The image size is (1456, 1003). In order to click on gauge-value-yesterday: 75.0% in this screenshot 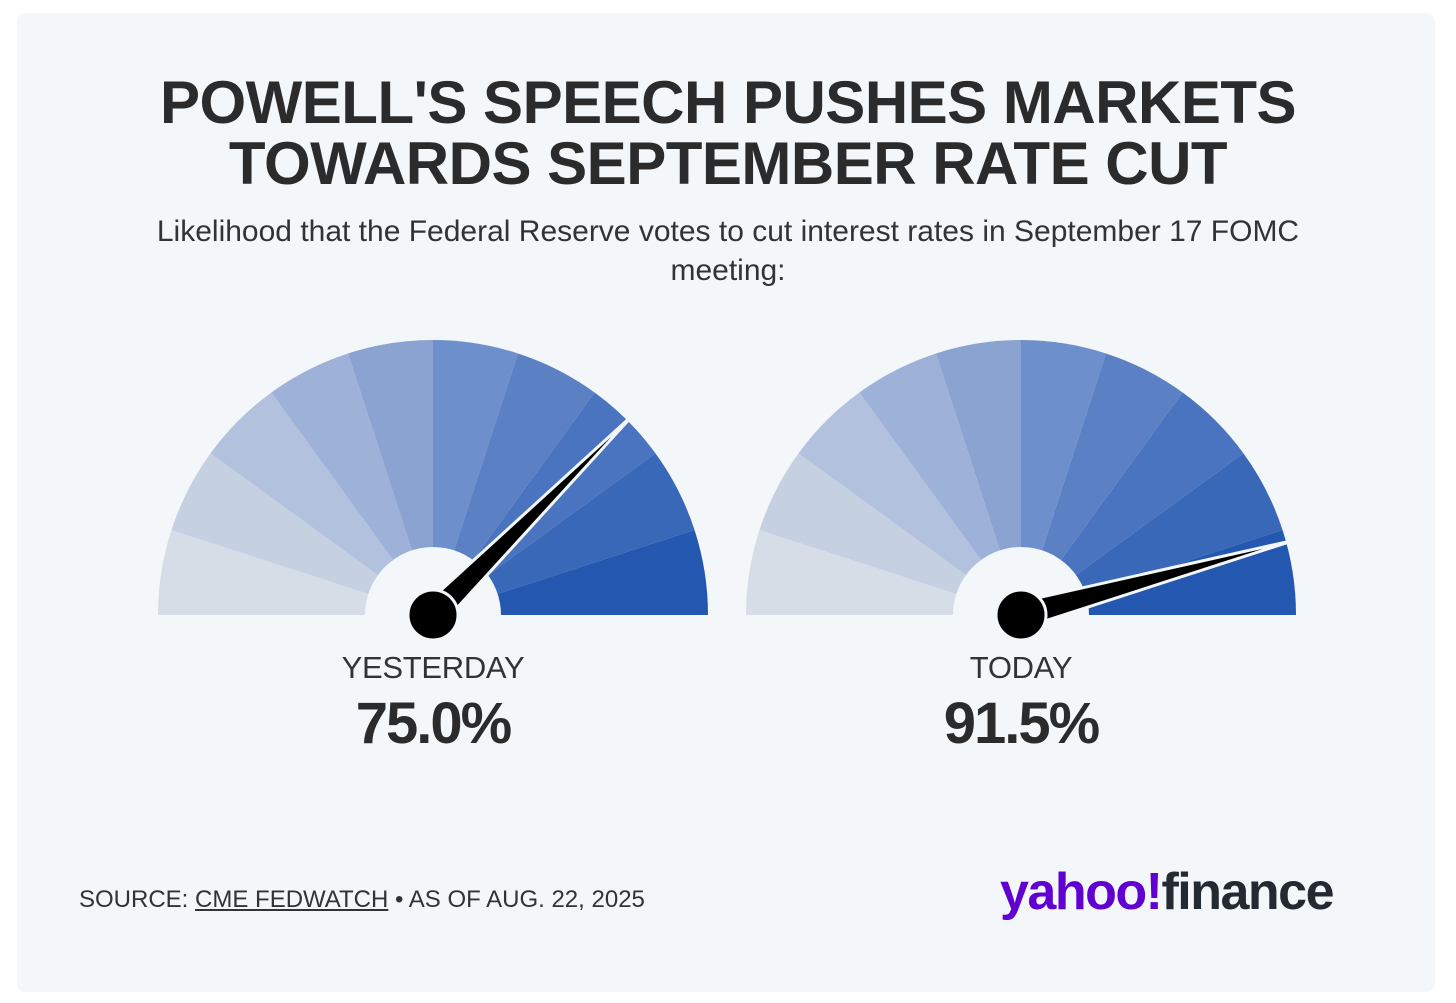, I will do `click(433, 723)`.